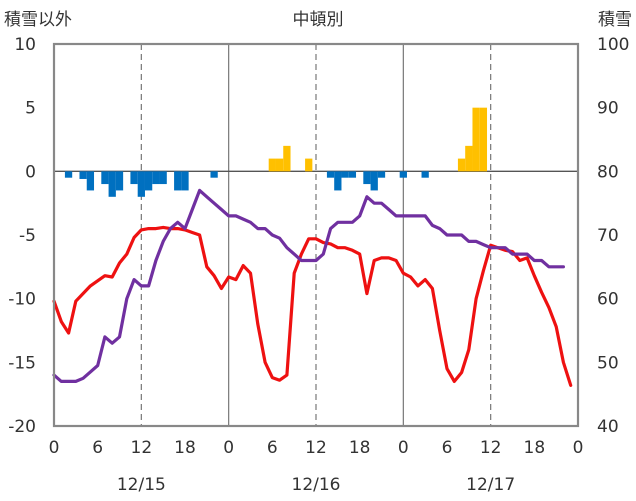 The image size is (636, 501). What do you see at coordinates (608, 109) in the screenshot?
I see `right-y-tick-label: 90` at bounding box center [608, 109].